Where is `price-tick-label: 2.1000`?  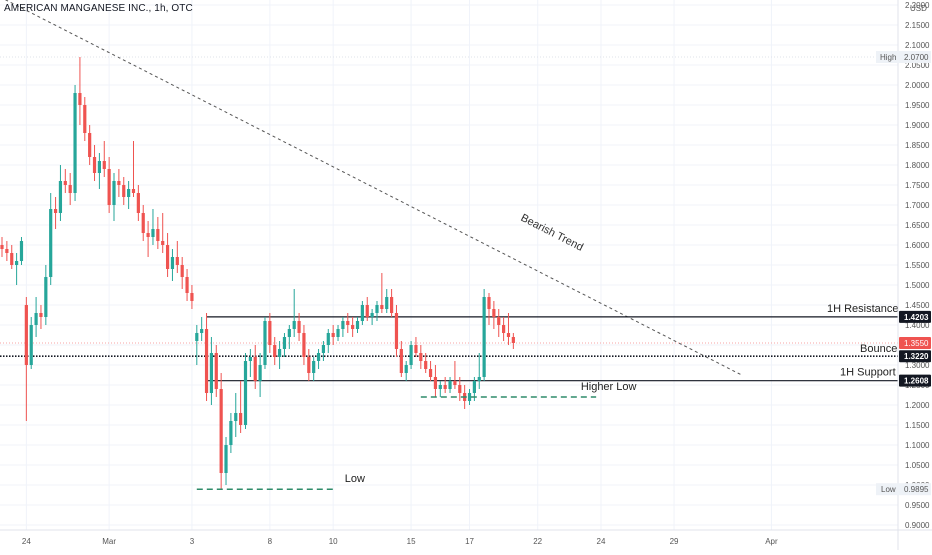
price-tick-label: 2.1000 is located at coordinates (917, 45).